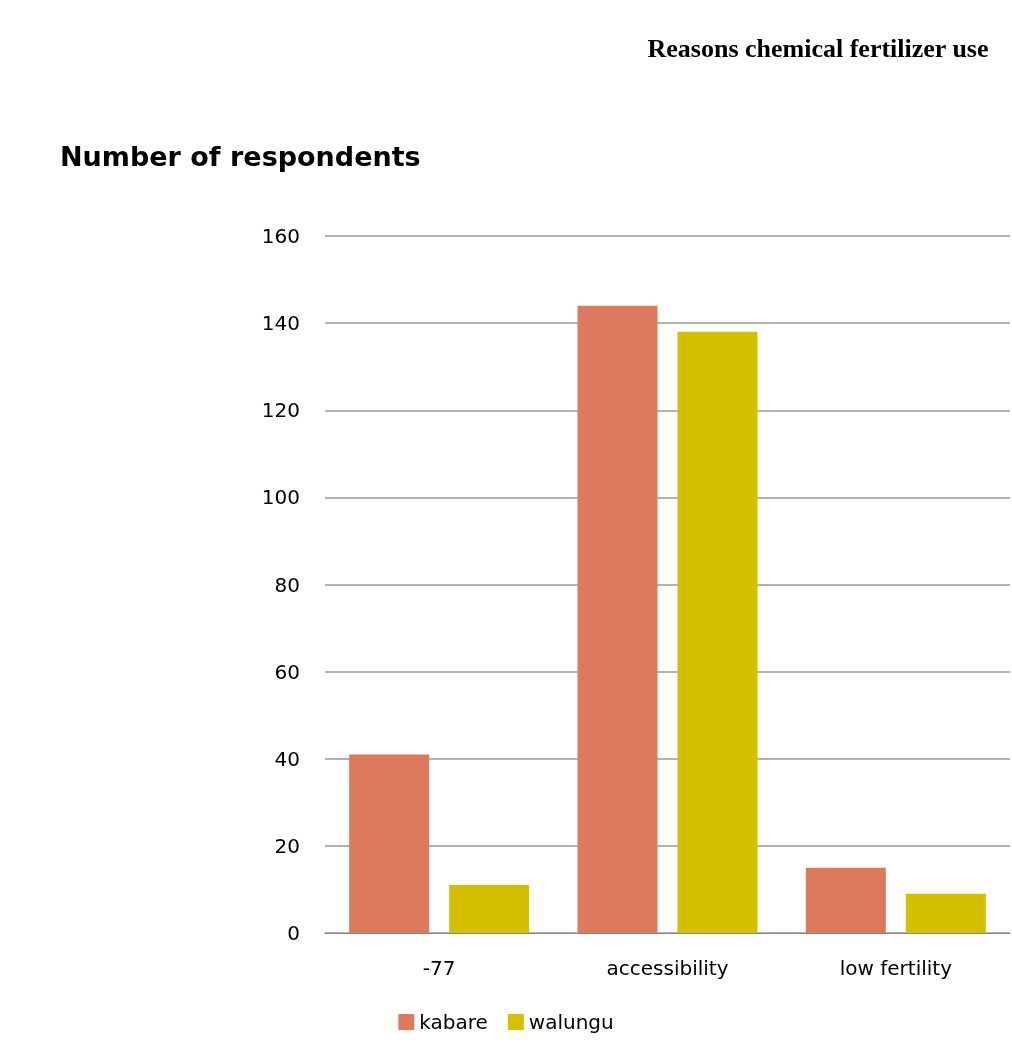 The height and width of the screenshot is (1045, 1012). Describe the element at coordinates (439, 968) in the screenshot. I see `x-tick-label: -77` at that location.